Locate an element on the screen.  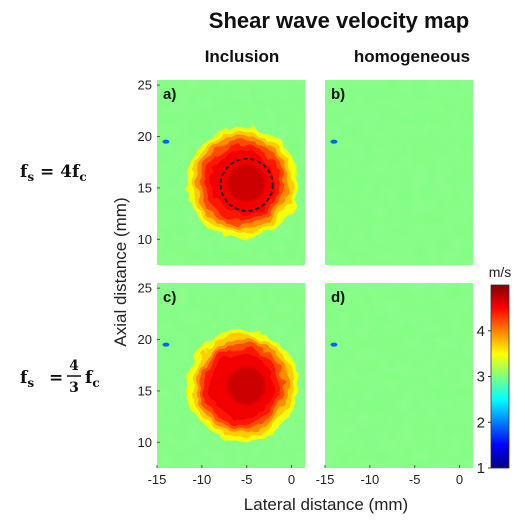
colorbar-scale is located at coordinates (500, 376).